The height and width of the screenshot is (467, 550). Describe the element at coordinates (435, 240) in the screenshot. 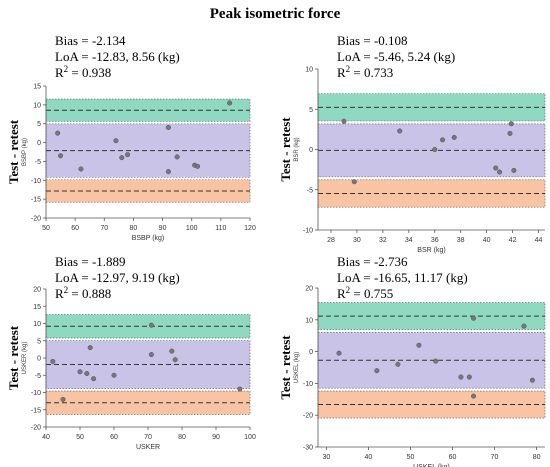

I see `x-tick-label: 36` at that location.